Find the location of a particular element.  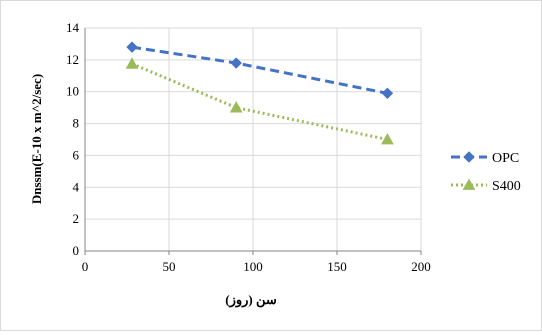

y-tick-label: 12 is located at coordinates (72, 59).